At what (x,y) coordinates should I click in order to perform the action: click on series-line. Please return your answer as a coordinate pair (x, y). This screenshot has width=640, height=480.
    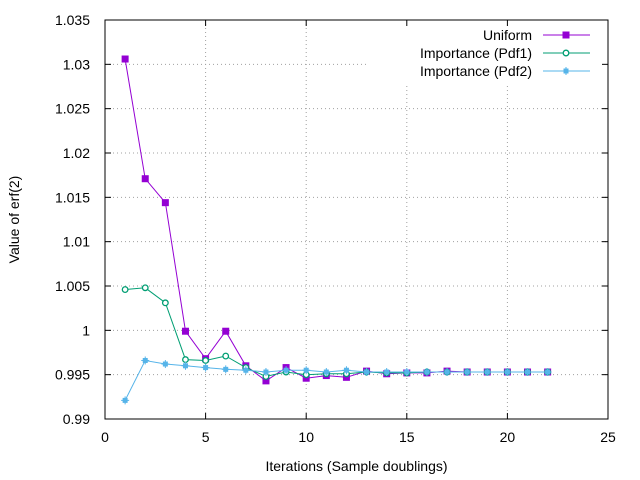
    Looking at the image, I should click on (336, 380).